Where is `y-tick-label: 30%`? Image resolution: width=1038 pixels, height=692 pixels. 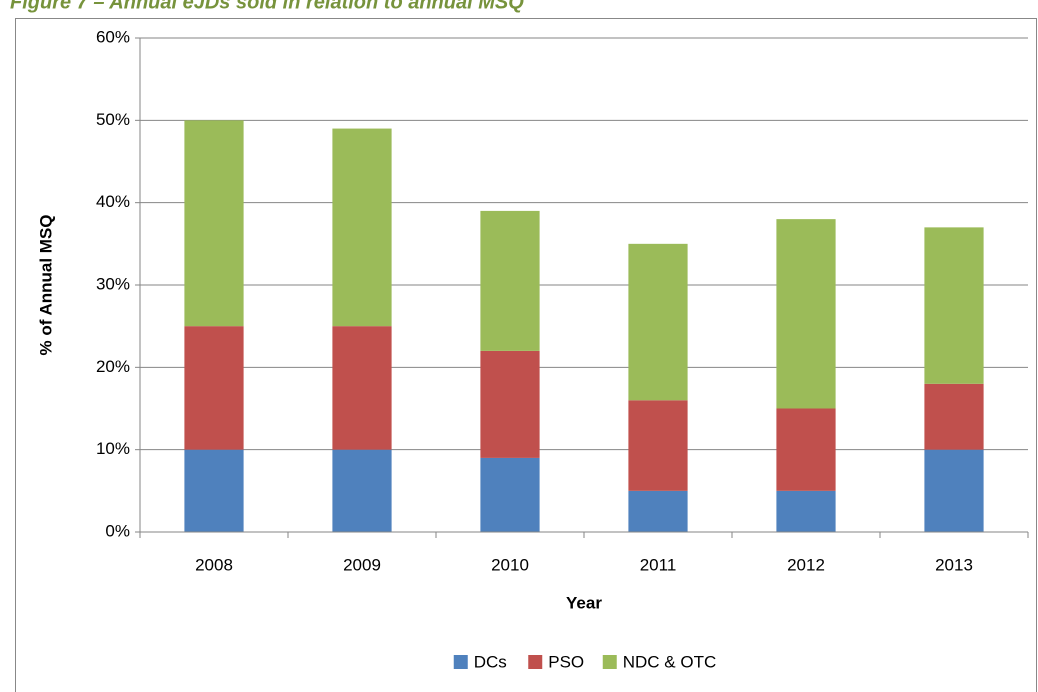
y-tick-label: 30% is located at coordinates (113, 283).